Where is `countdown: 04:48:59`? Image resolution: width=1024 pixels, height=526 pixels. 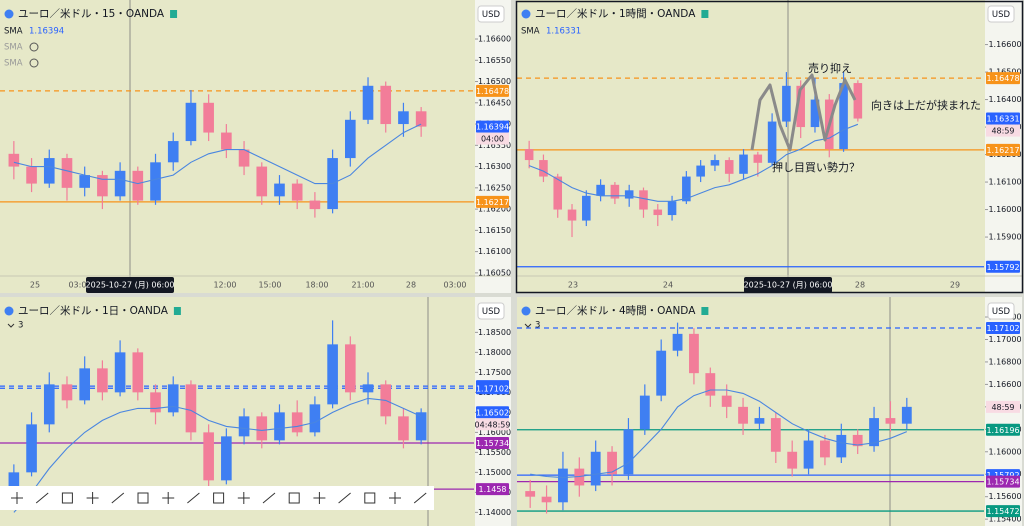
countdown: 04:48:59 is located at coordinates (493, 424).